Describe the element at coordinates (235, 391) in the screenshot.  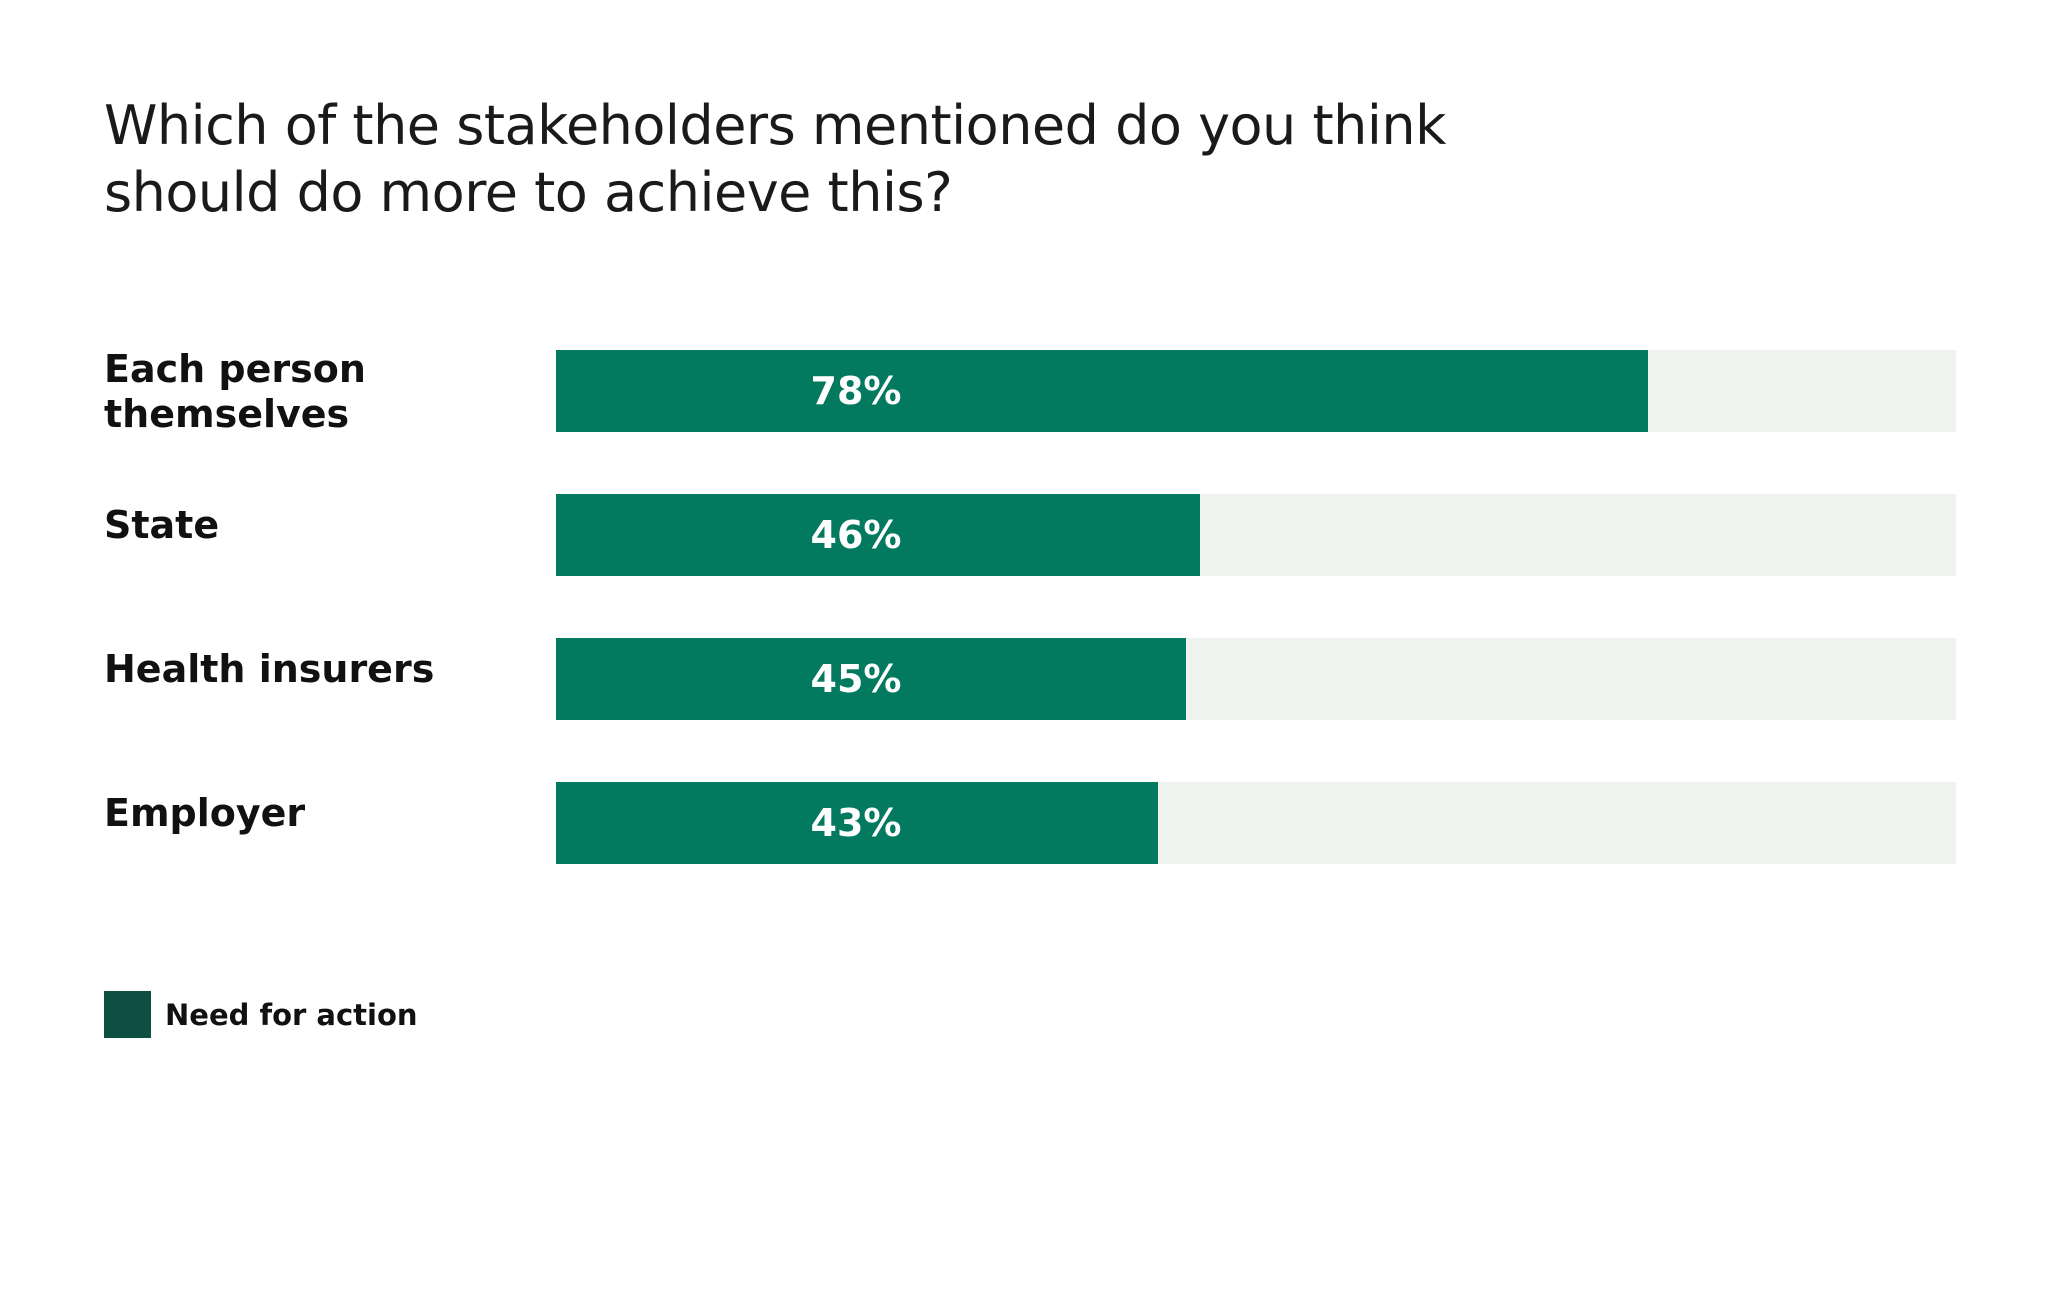
I see `category-label: Each person themselves` at that location.